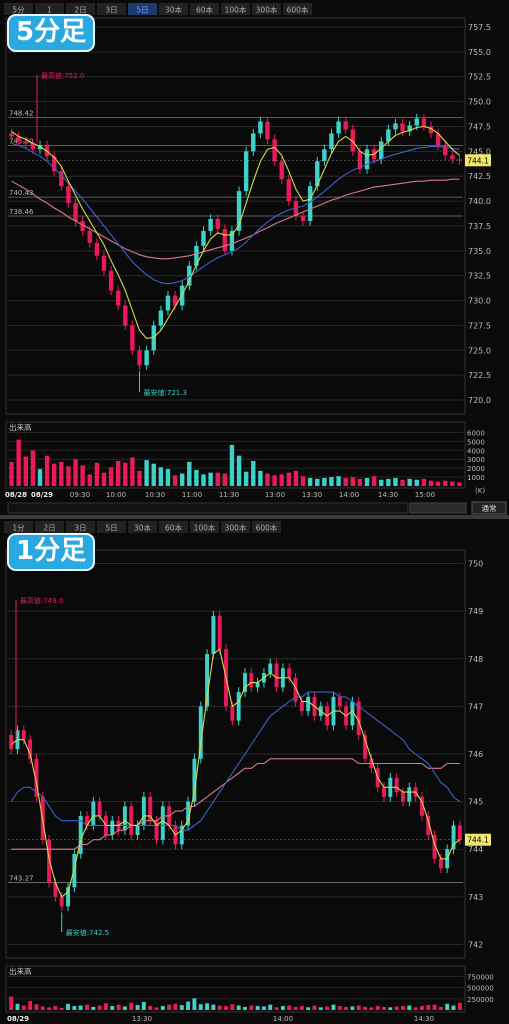  Describe the element at coordinates (208, 508) in the screenshot. I see `scroll-strip` at that location.